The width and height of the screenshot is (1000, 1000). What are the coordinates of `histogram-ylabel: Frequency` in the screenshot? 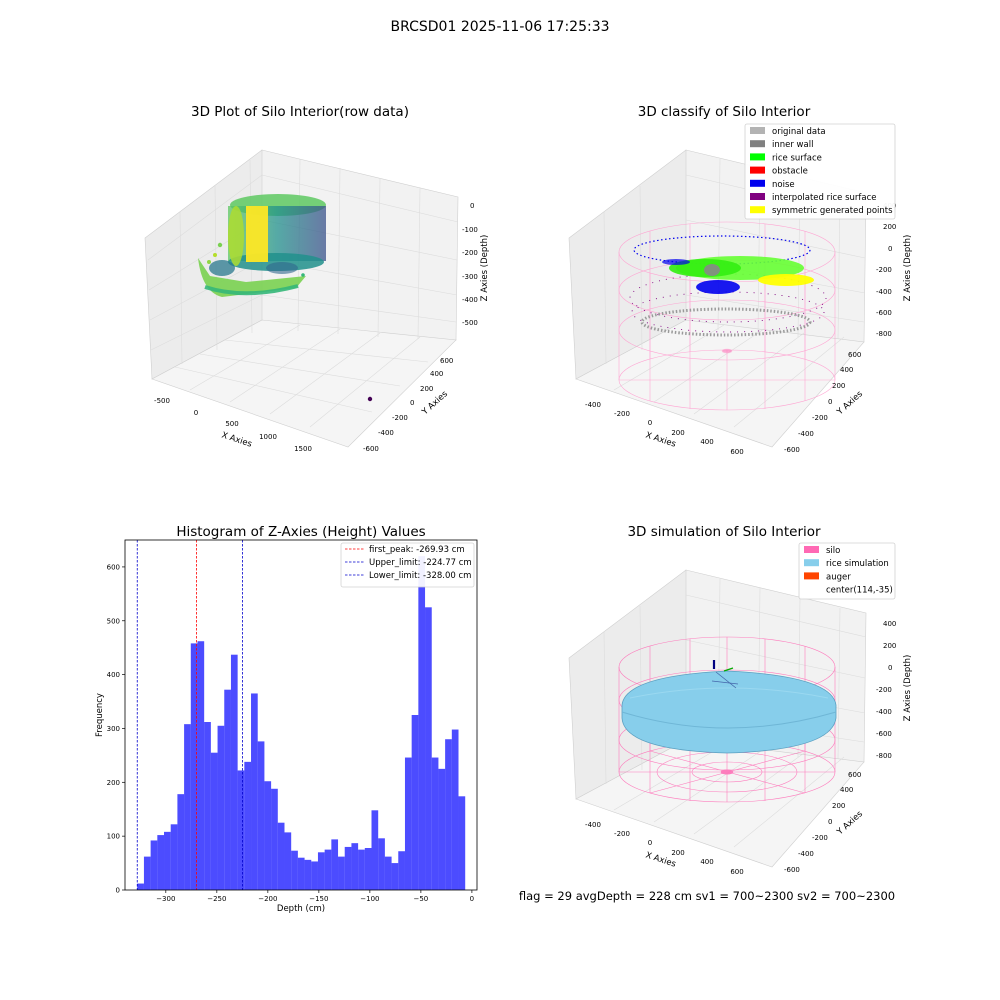 It's located at (100, 715).